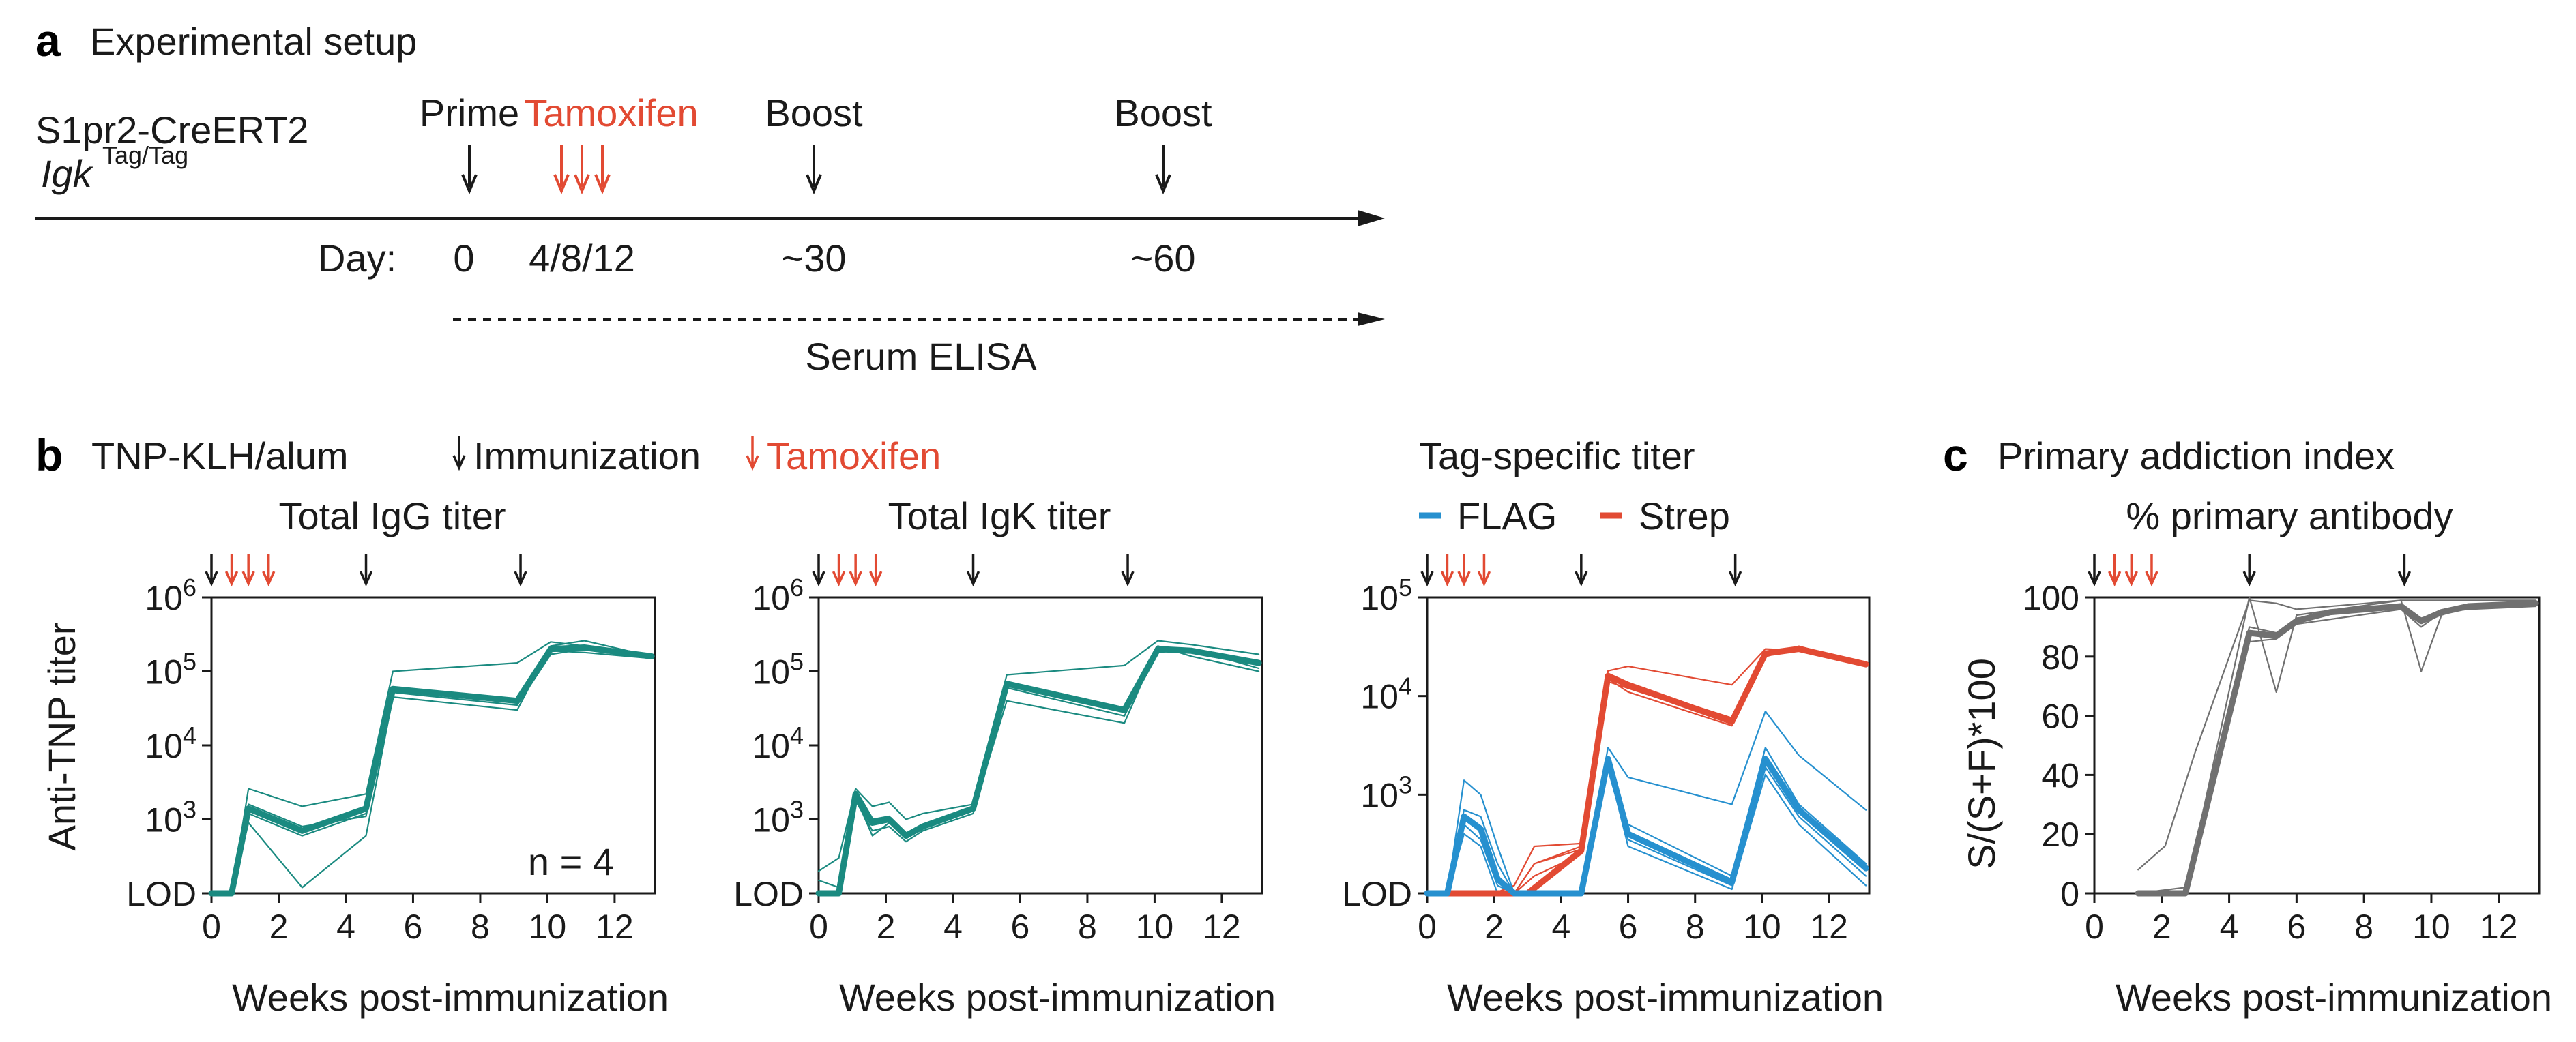 The height and width of the screenshot is (1042, 2576). What do you see at coordinates (571, 861) in the screenshot?
I see `n-label: n = 4` at bounding box center [571, 861].